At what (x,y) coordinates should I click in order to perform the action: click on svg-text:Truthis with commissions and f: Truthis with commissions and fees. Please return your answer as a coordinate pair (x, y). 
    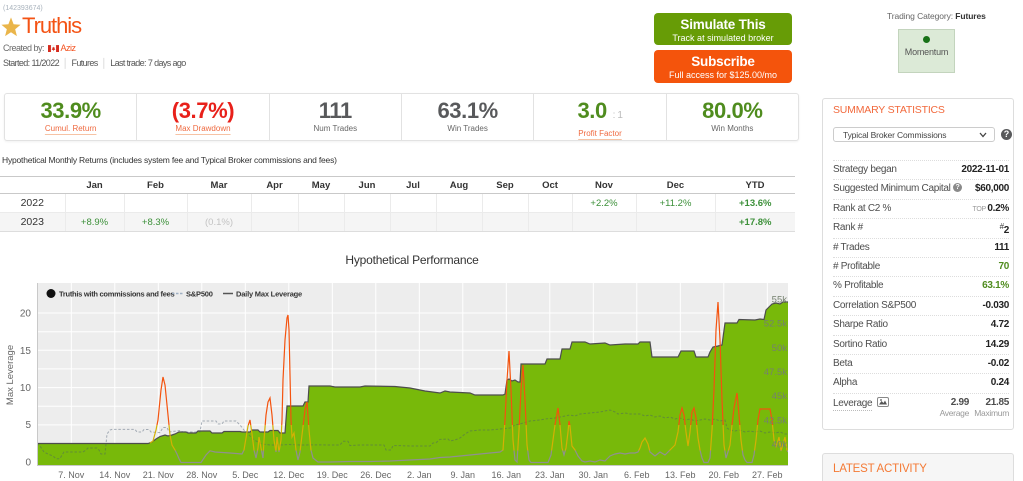
    Looking at the image, I should click on (116, 294).